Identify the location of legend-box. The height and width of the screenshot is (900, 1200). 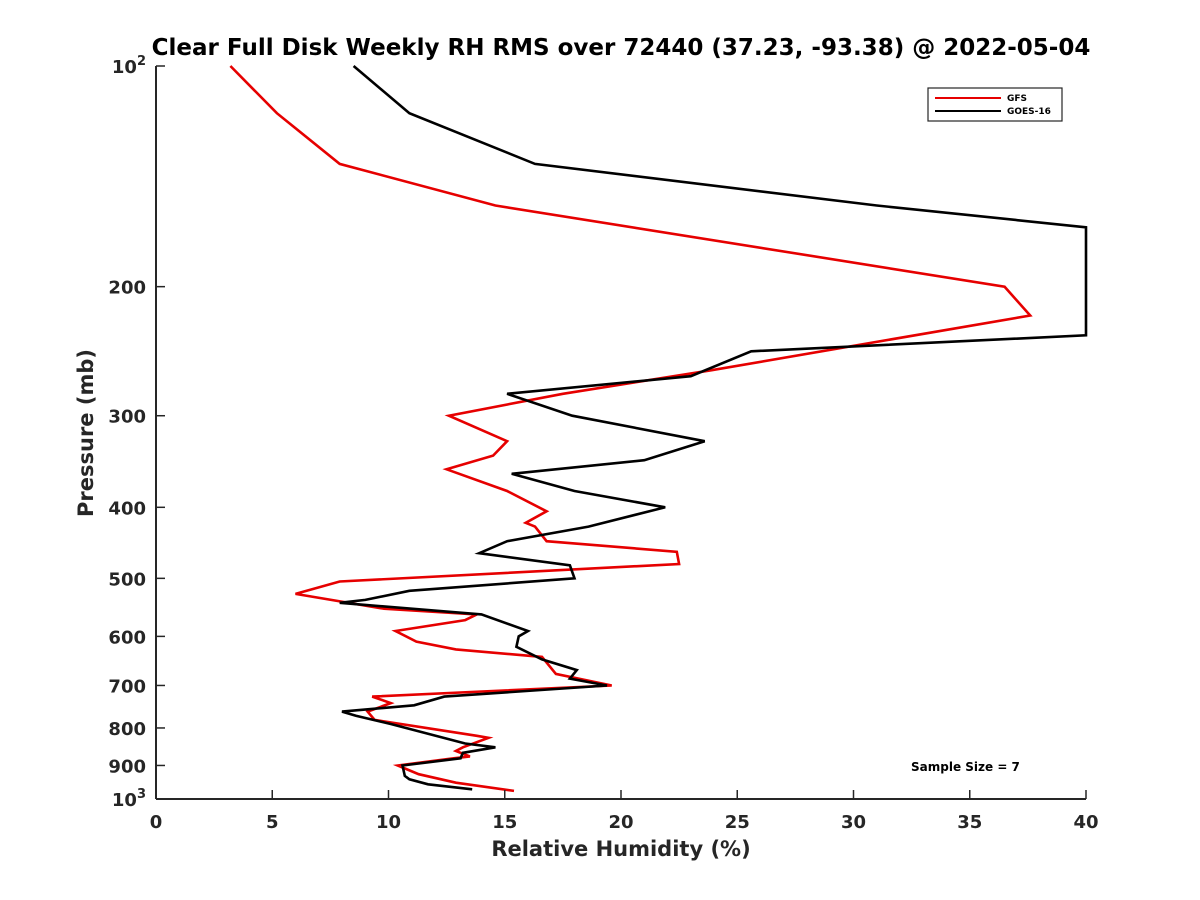
(995, 104).